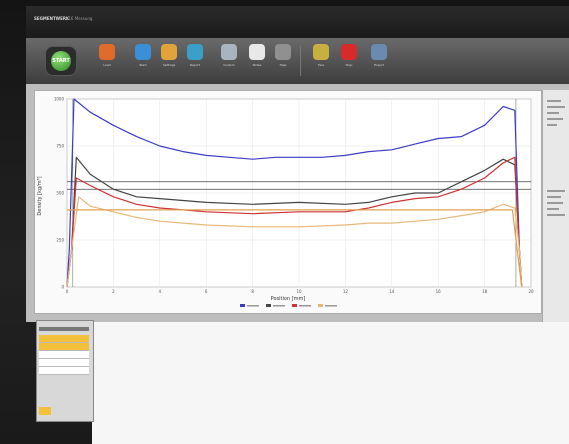 The image size is (569, 444). What do you see at coordinates (60, 193) in the screenshot?
I see `y-tick-label: 500` at bounding box center [60, 193].